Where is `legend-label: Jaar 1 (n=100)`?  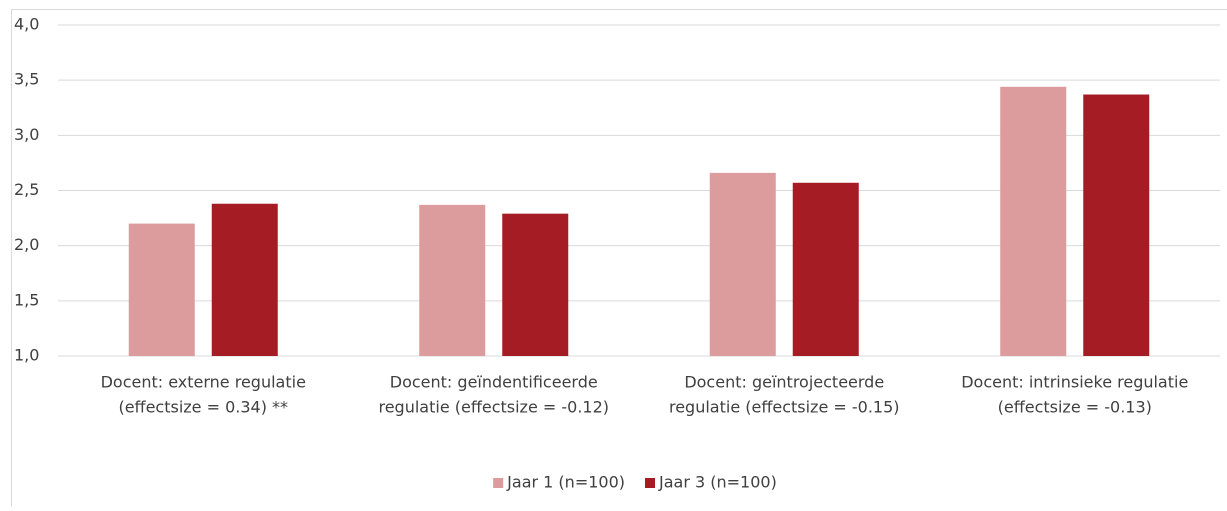
legend-label: Jaar 1 (n=100) is located at coordinates (565, 482).